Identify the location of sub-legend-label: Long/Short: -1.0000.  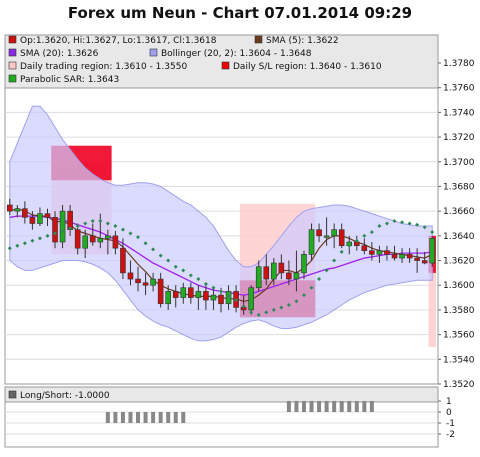
(65, 396).